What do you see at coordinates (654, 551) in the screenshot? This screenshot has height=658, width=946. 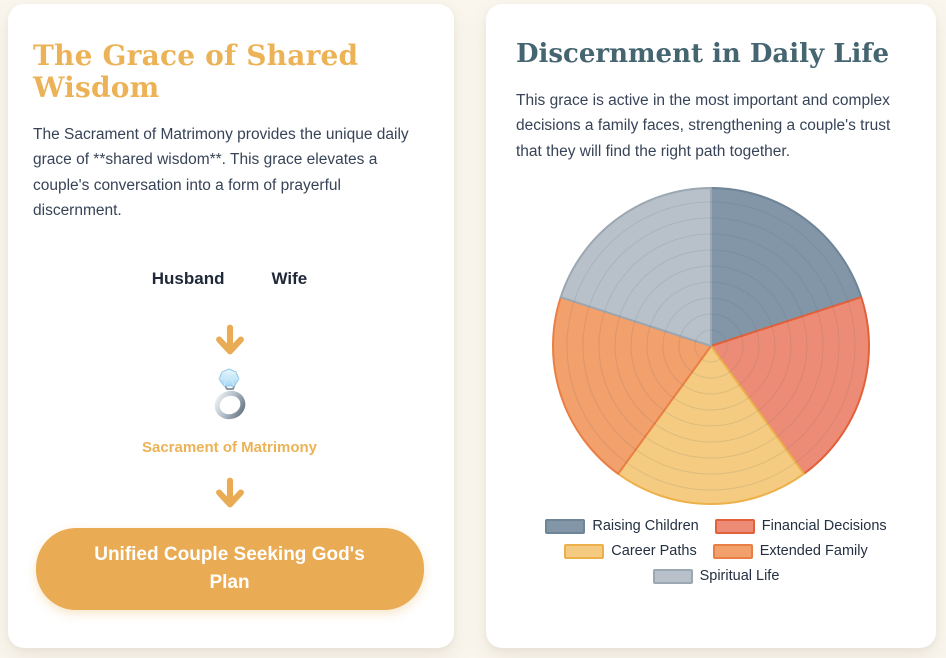 I see `legend-label: Career Paths` at bounding box center [654, 551].